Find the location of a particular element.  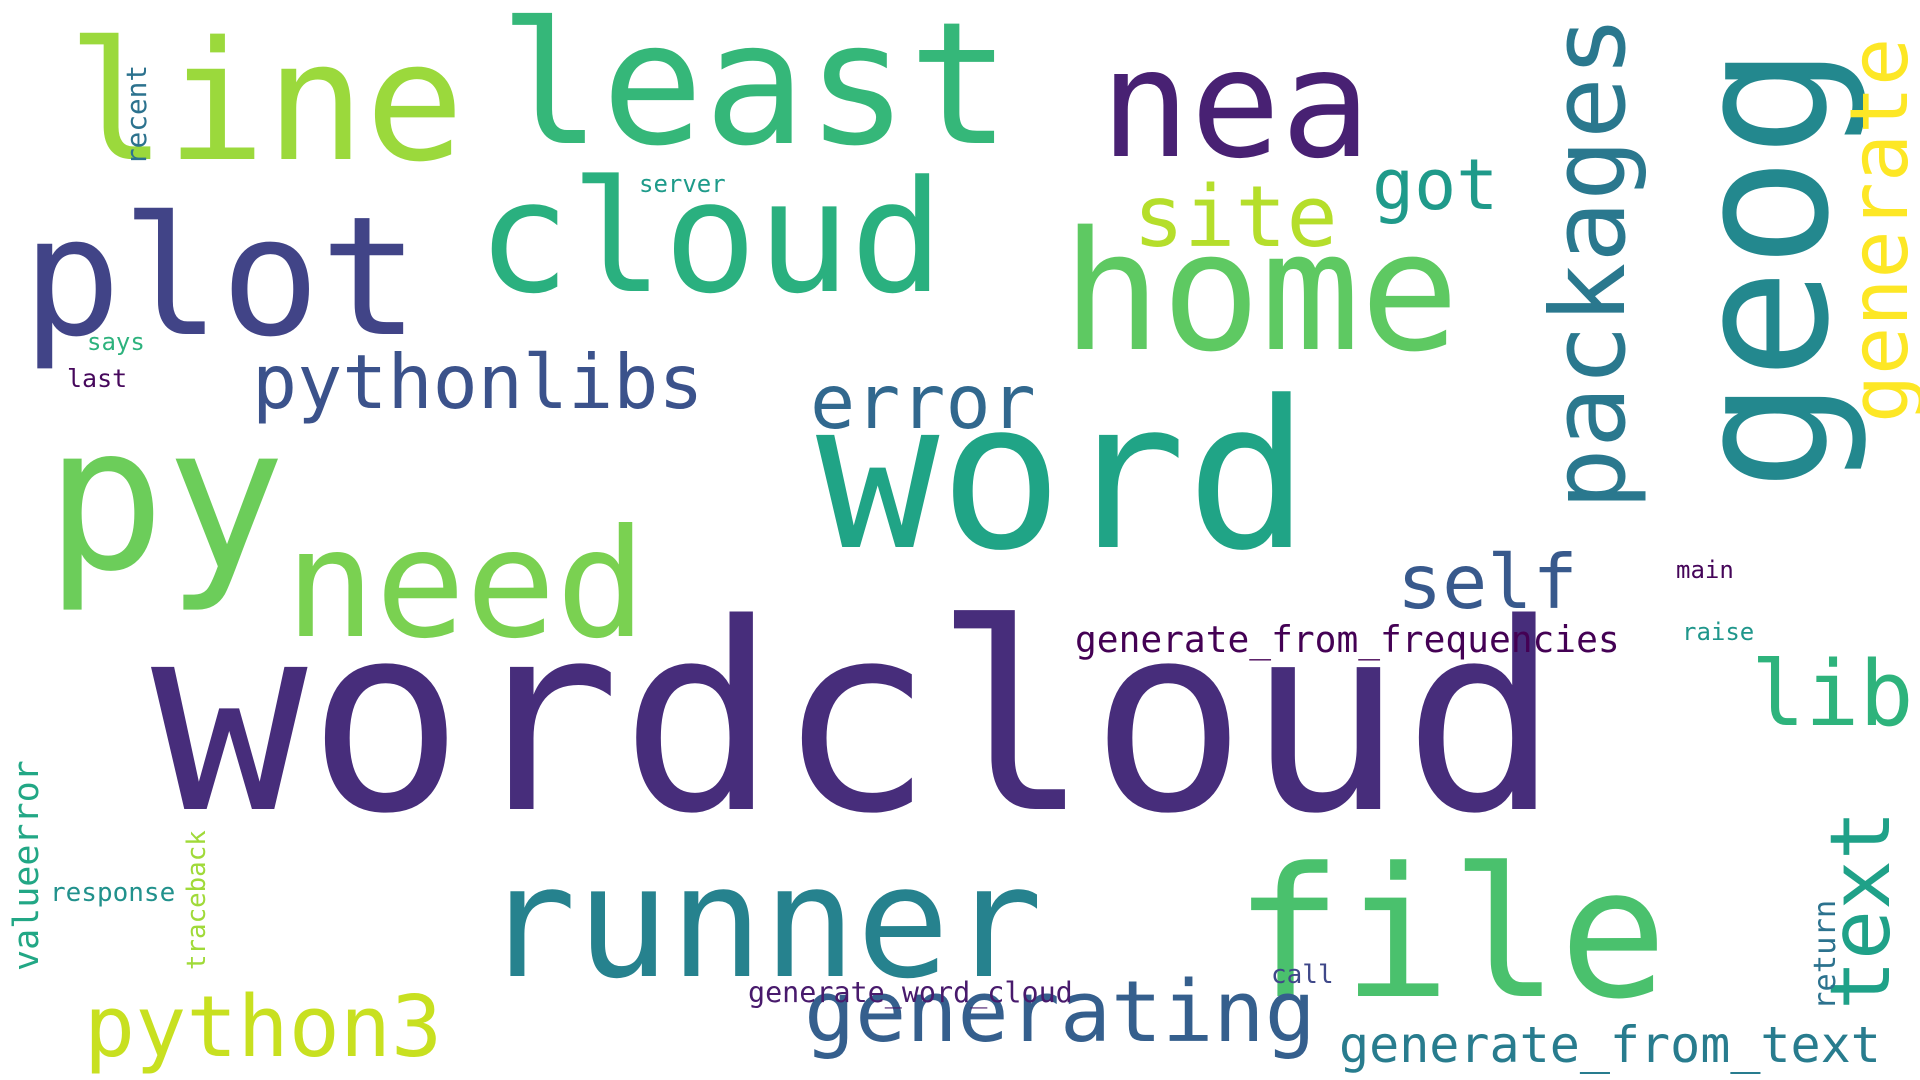

word-lib: lib is located at coordinates (1832, 694).